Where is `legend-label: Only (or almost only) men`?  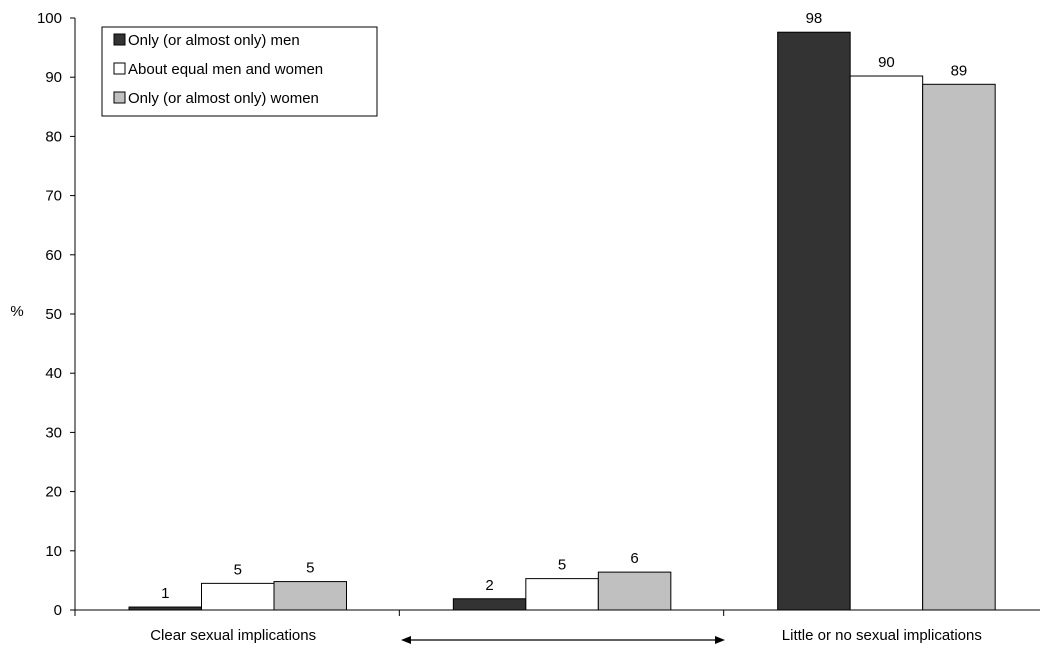
legend-label: Only (or almost only) men is located at coordinates (214, 40).